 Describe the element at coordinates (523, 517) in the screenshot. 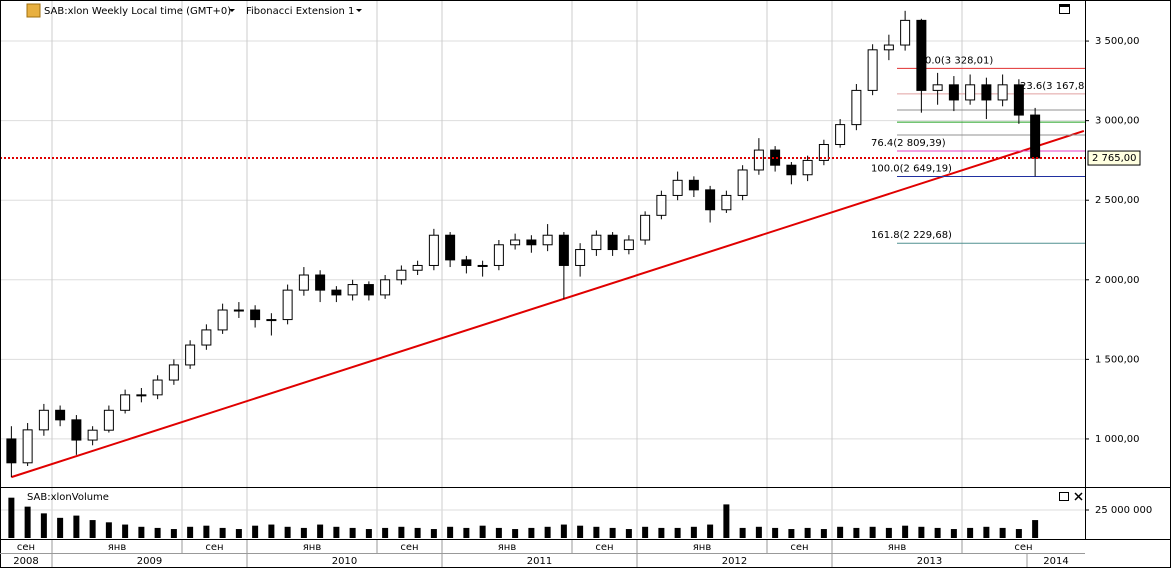

I see `volume-pane` at that location.